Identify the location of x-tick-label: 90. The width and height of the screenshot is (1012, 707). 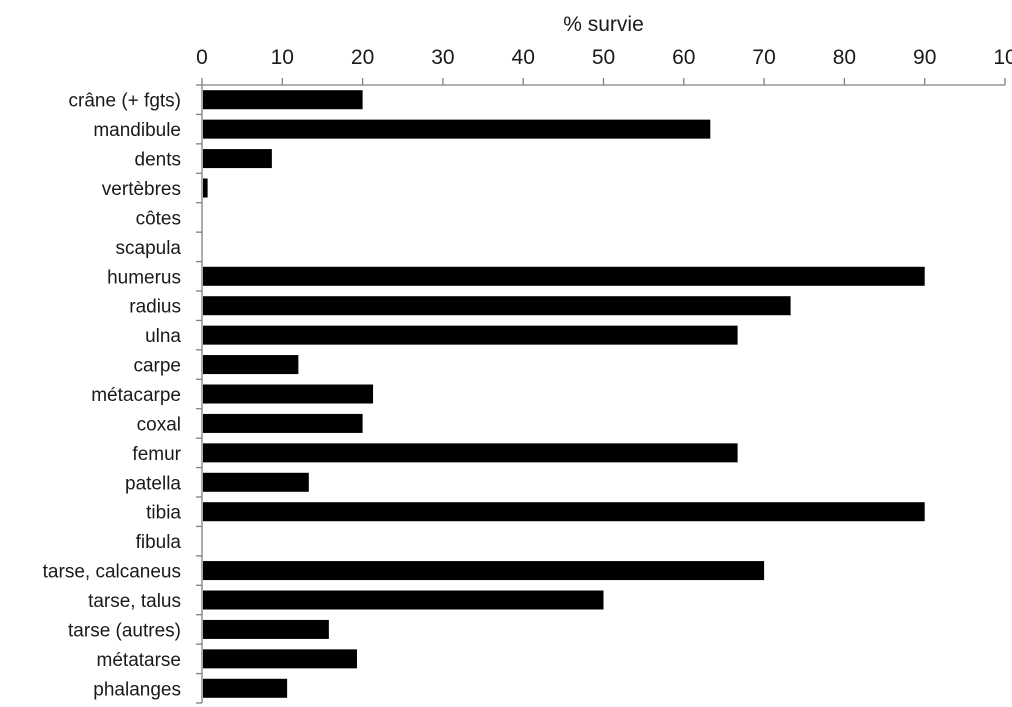
(924, 57).